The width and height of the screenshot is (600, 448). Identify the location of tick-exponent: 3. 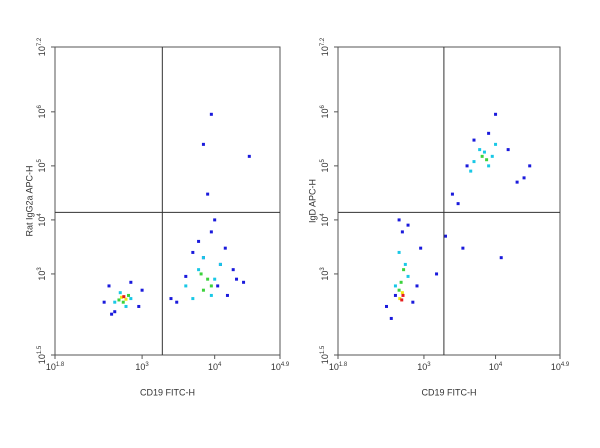
(40, 269).